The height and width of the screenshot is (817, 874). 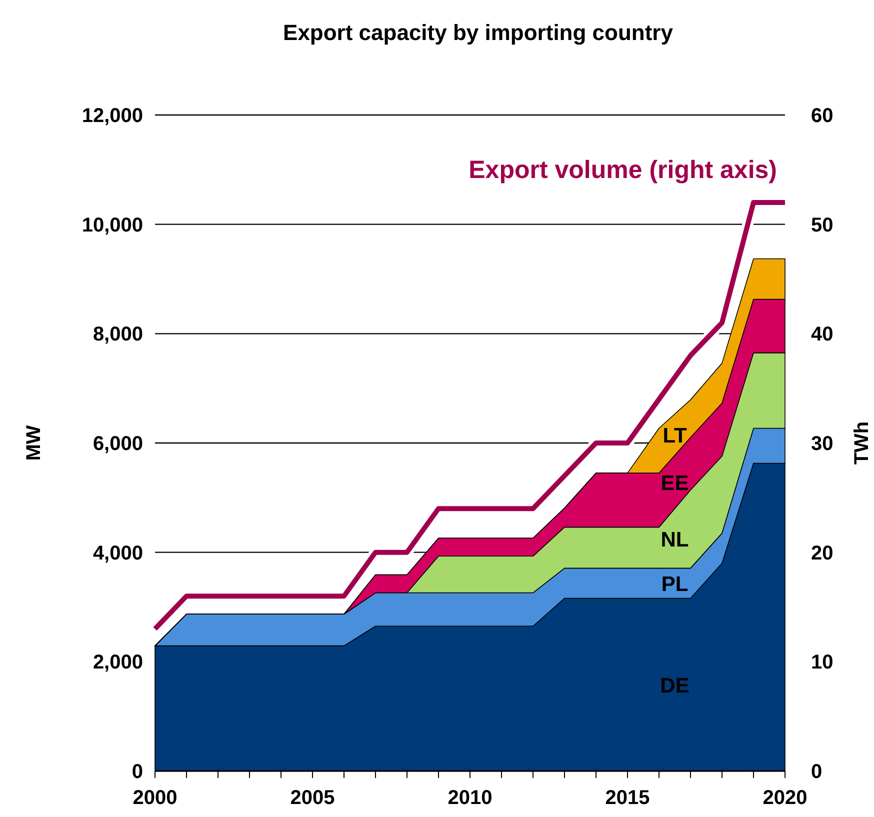 I want to click on y2-tick-label: 20, so click(x=822, y=553).